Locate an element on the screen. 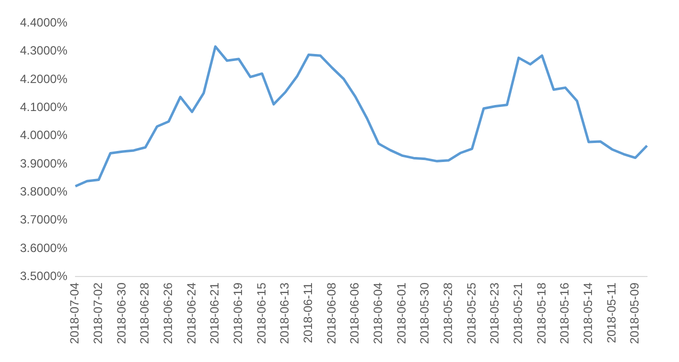  y-tick-label: 3.6000% is located at coordinates (44, 247).